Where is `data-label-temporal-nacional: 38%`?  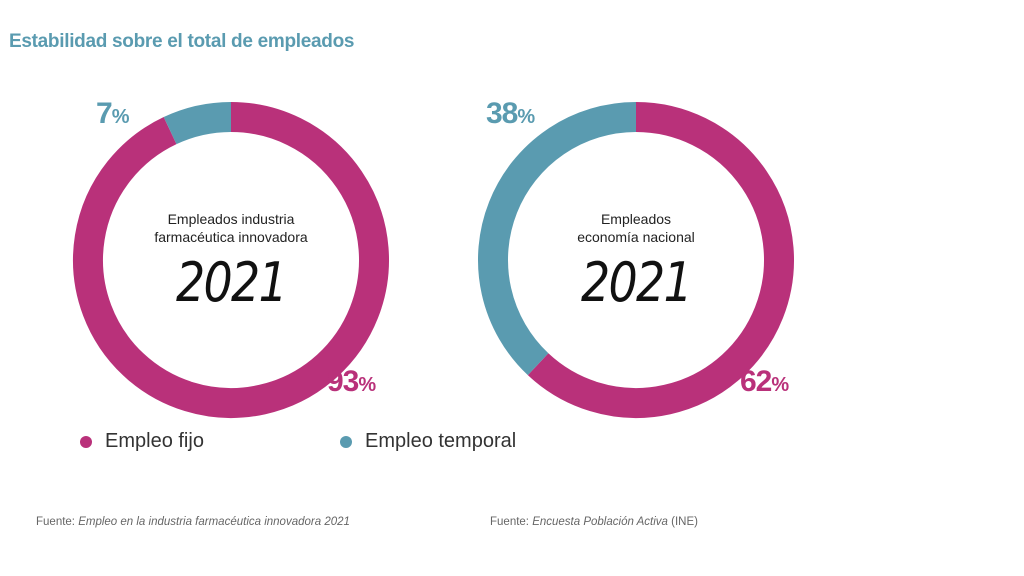 data-label-temporal-nacional: 38% is located at coordinates (511, 113).